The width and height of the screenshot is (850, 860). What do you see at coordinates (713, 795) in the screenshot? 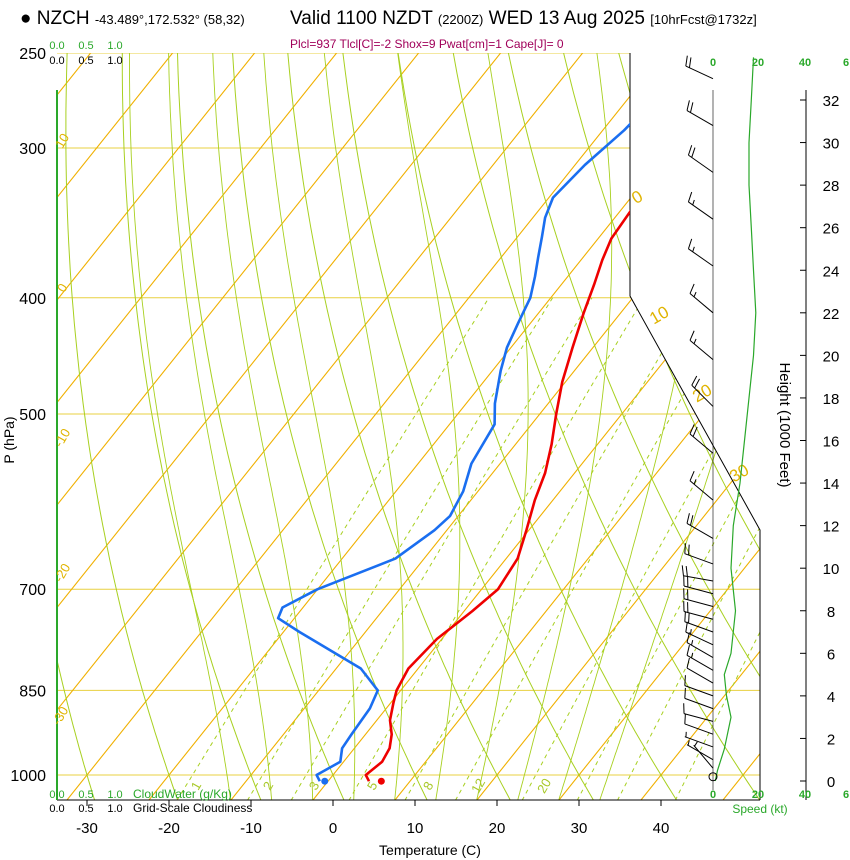
I see `speed-bottom-label: 0` at bounding box center [713, 795].